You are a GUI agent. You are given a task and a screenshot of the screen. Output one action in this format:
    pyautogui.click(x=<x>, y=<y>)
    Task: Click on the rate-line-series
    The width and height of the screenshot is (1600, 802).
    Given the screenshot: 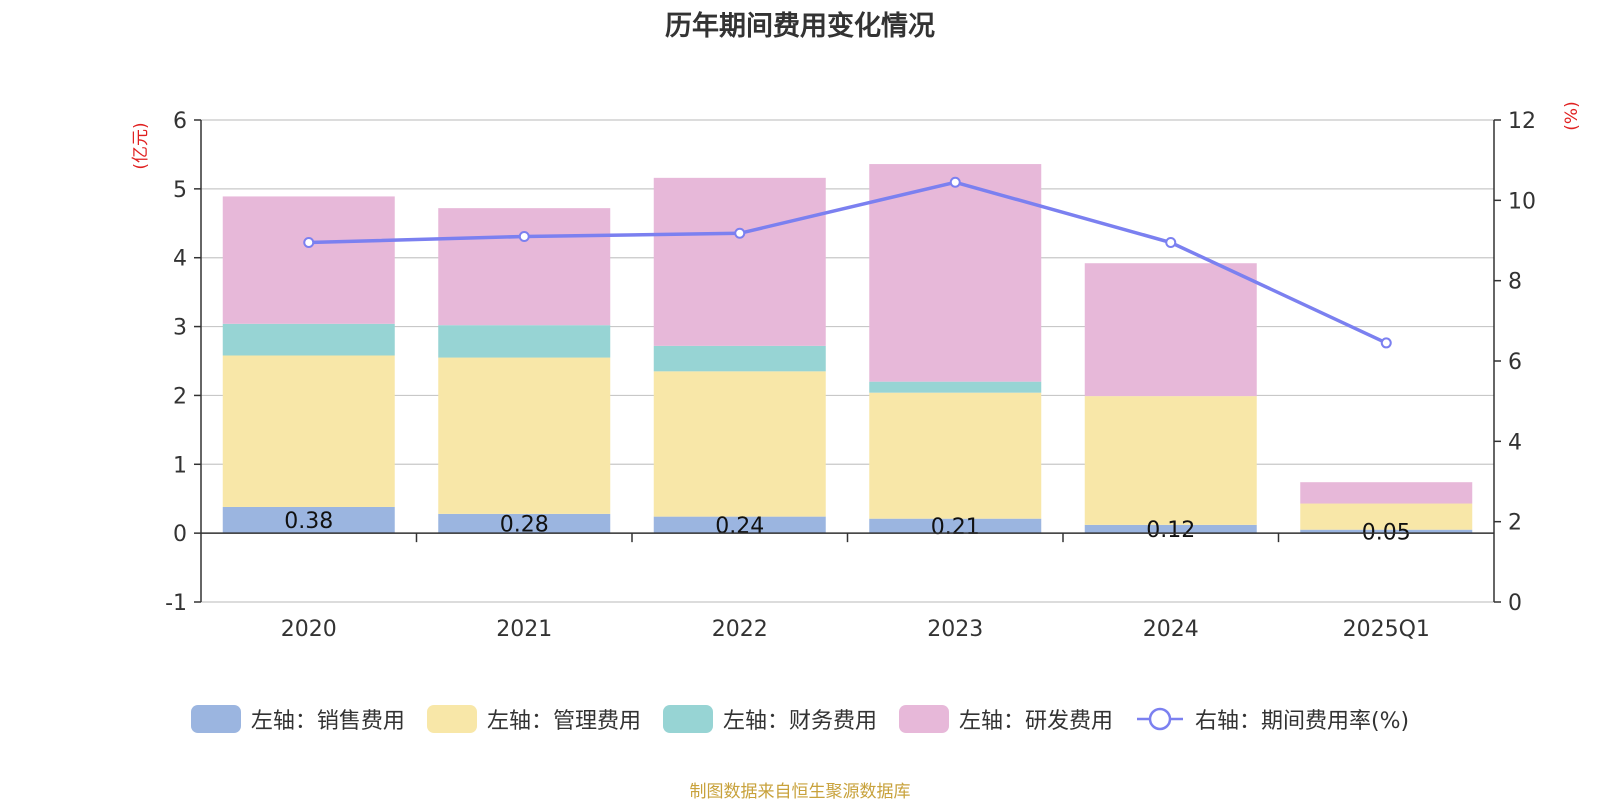 What is the action you would take?
    pyautogui.click(x=847, y=262)
    